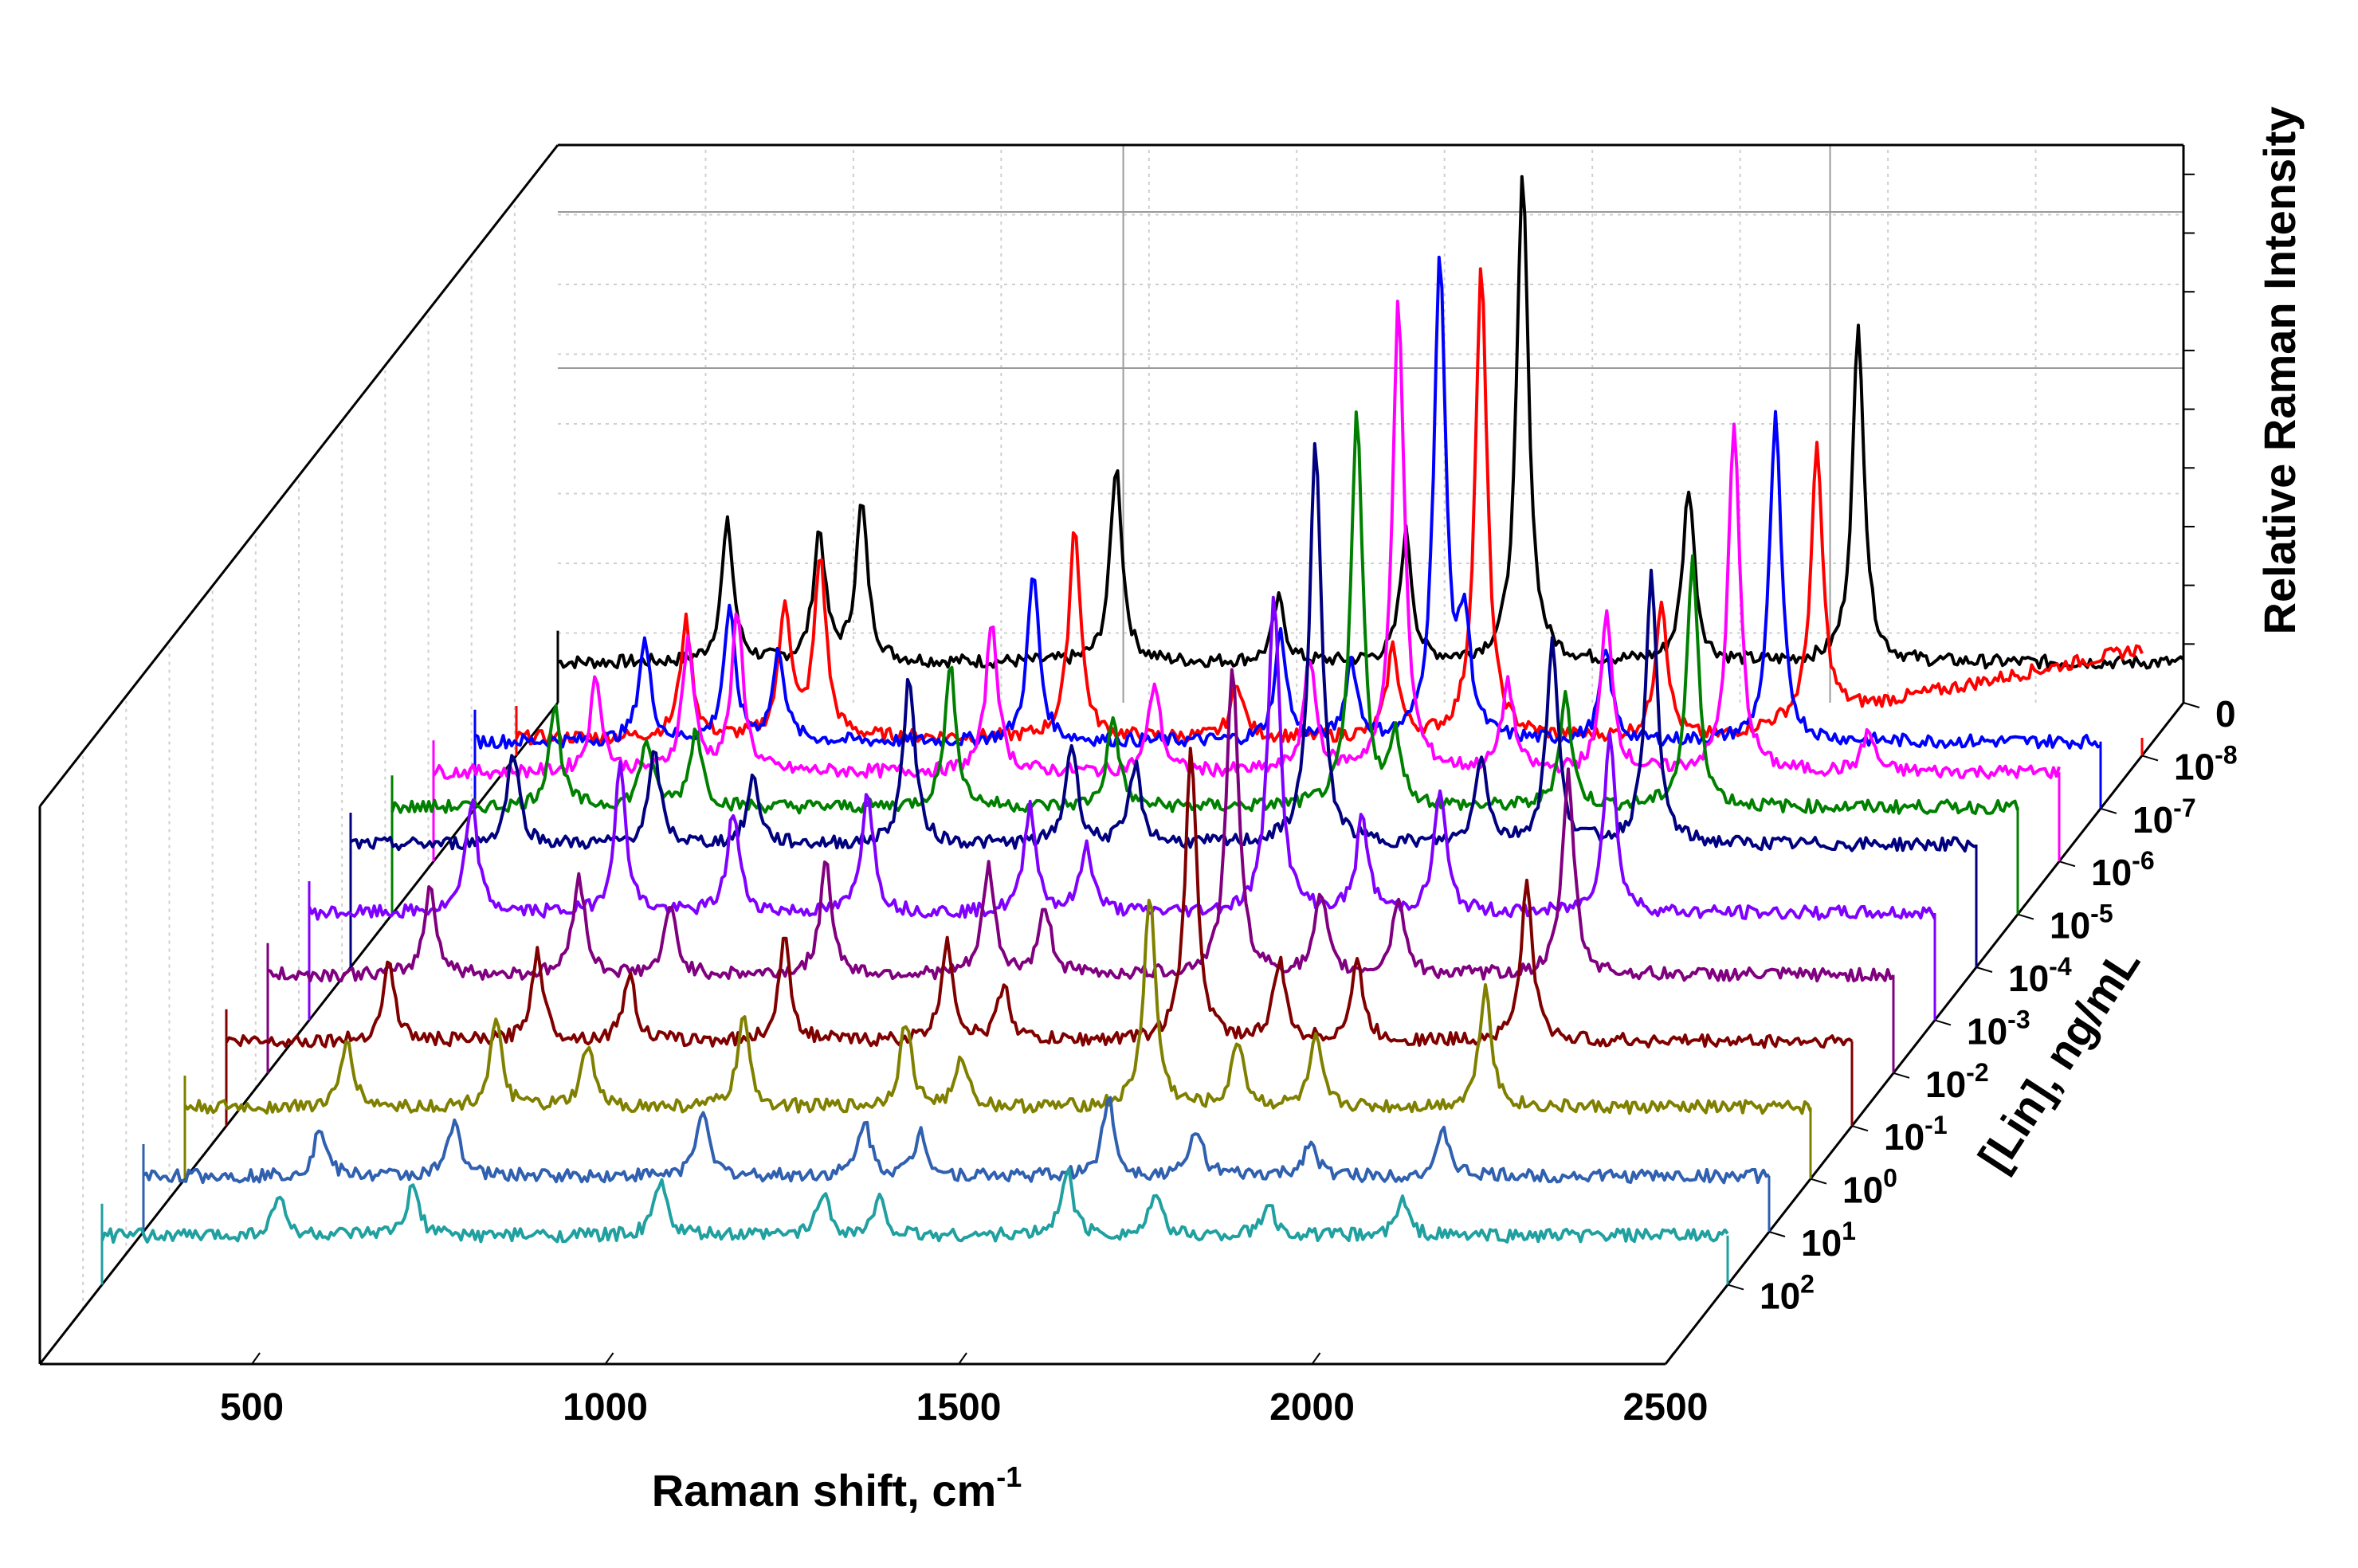 This screenshot has height=1568, width=2358. I want to click on depth-tick-label: 10⁻⁴, so click(2040, 975).